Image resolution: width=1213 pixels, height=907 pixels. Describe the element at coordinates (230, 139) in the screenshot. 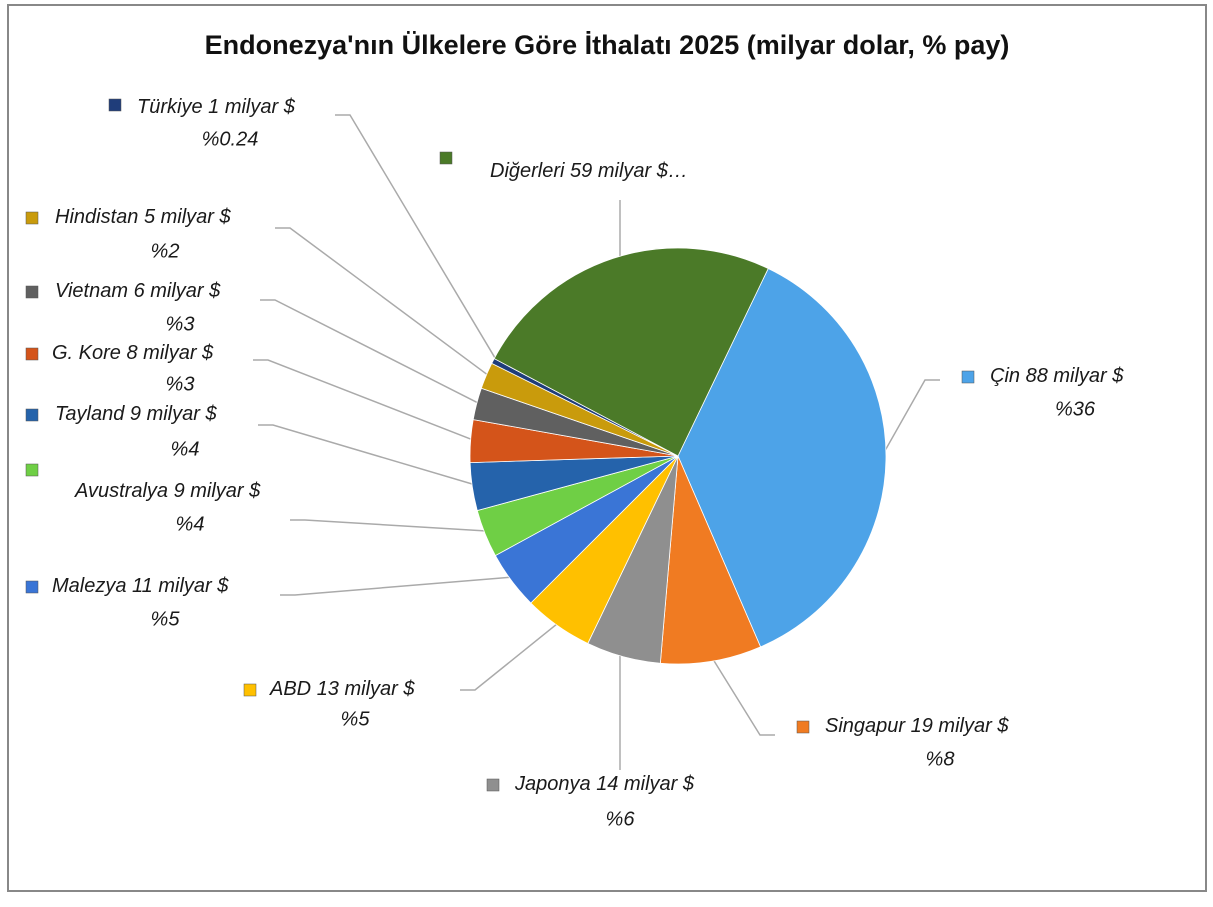

I see `percent-label: %0.24` at that location.